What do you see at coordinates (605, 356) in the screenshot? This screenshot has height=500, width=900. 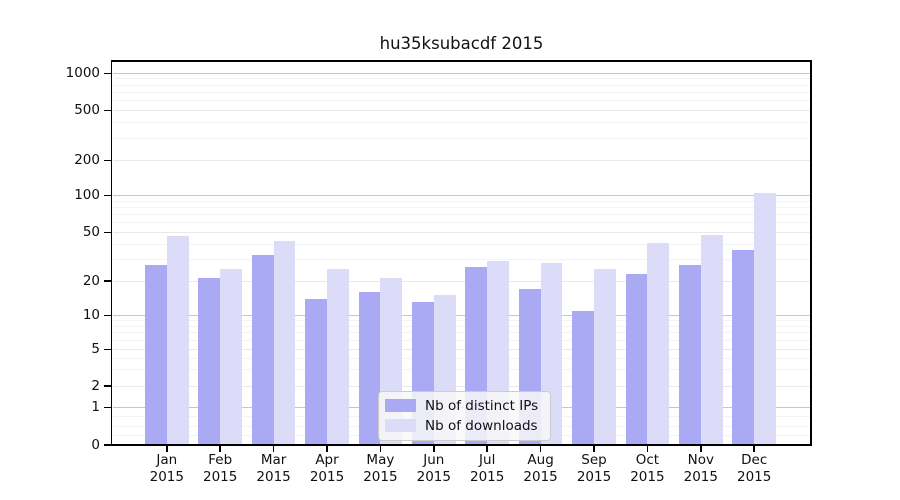 I see `bar-downloads-sep` at bounding box center [605, 356].